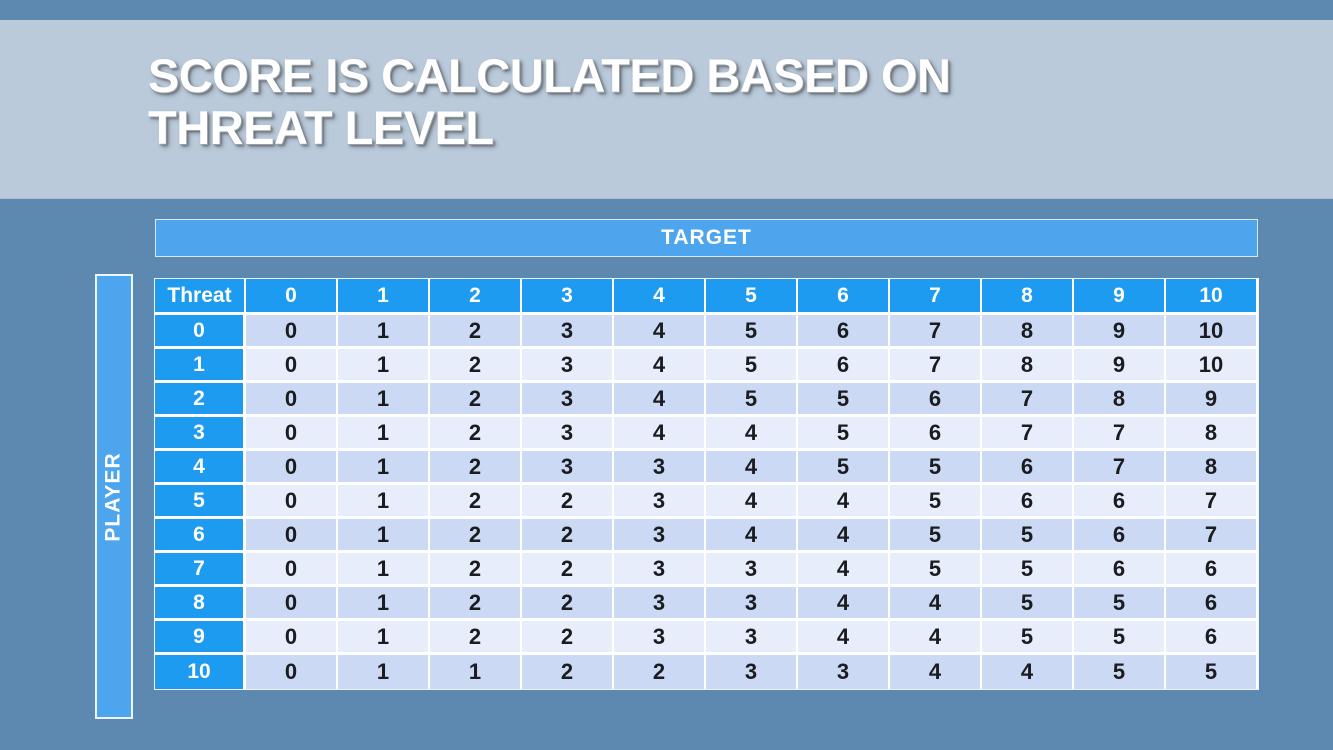 This screenshot has width=1333, height=750. What do you see at coordinates (200, 434) in the screenshot?
I see `player-row-header: 3` at bounding box center [200, 434].